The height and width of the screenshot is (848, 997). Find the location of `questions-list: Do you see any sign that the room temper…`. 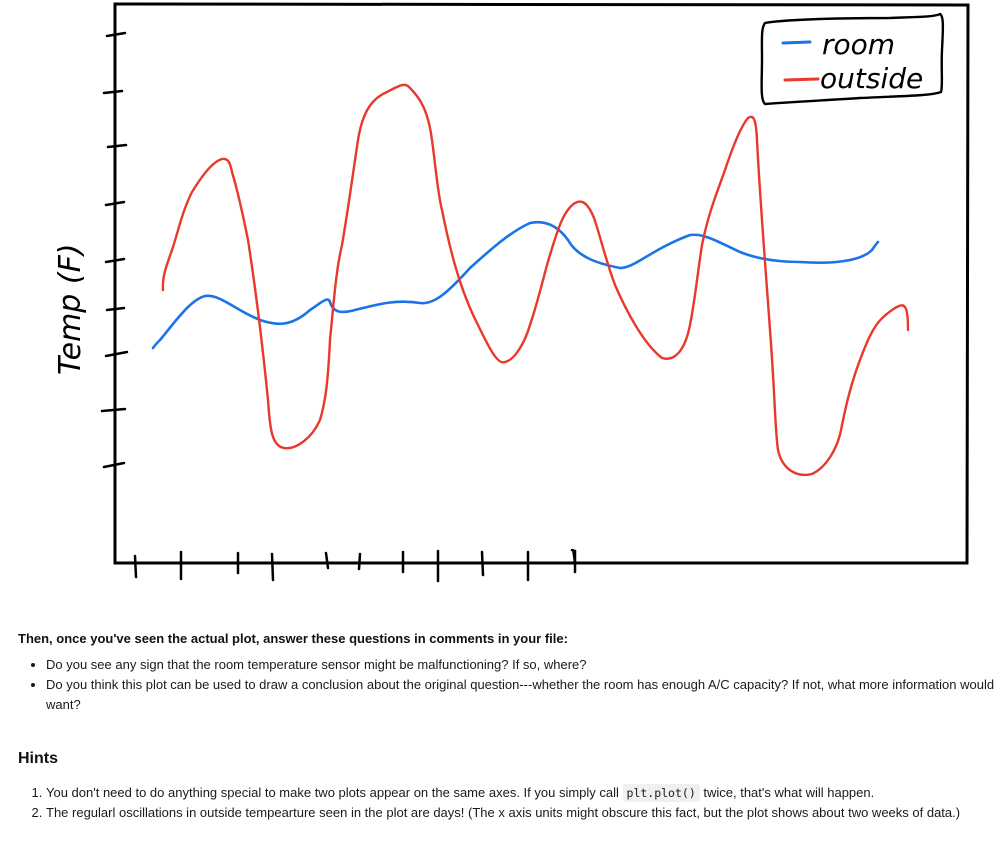

questions-list: Do you see any sign that the room temper… is located at coordinates (498, 685).